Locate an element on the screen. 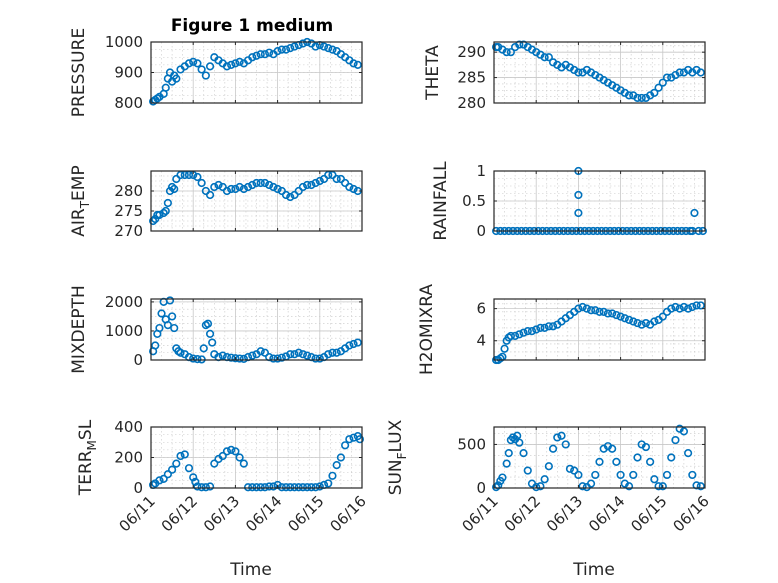 The height and width of the screenshot is (583, 778). axes-frame is located at coordinates (599, 72).